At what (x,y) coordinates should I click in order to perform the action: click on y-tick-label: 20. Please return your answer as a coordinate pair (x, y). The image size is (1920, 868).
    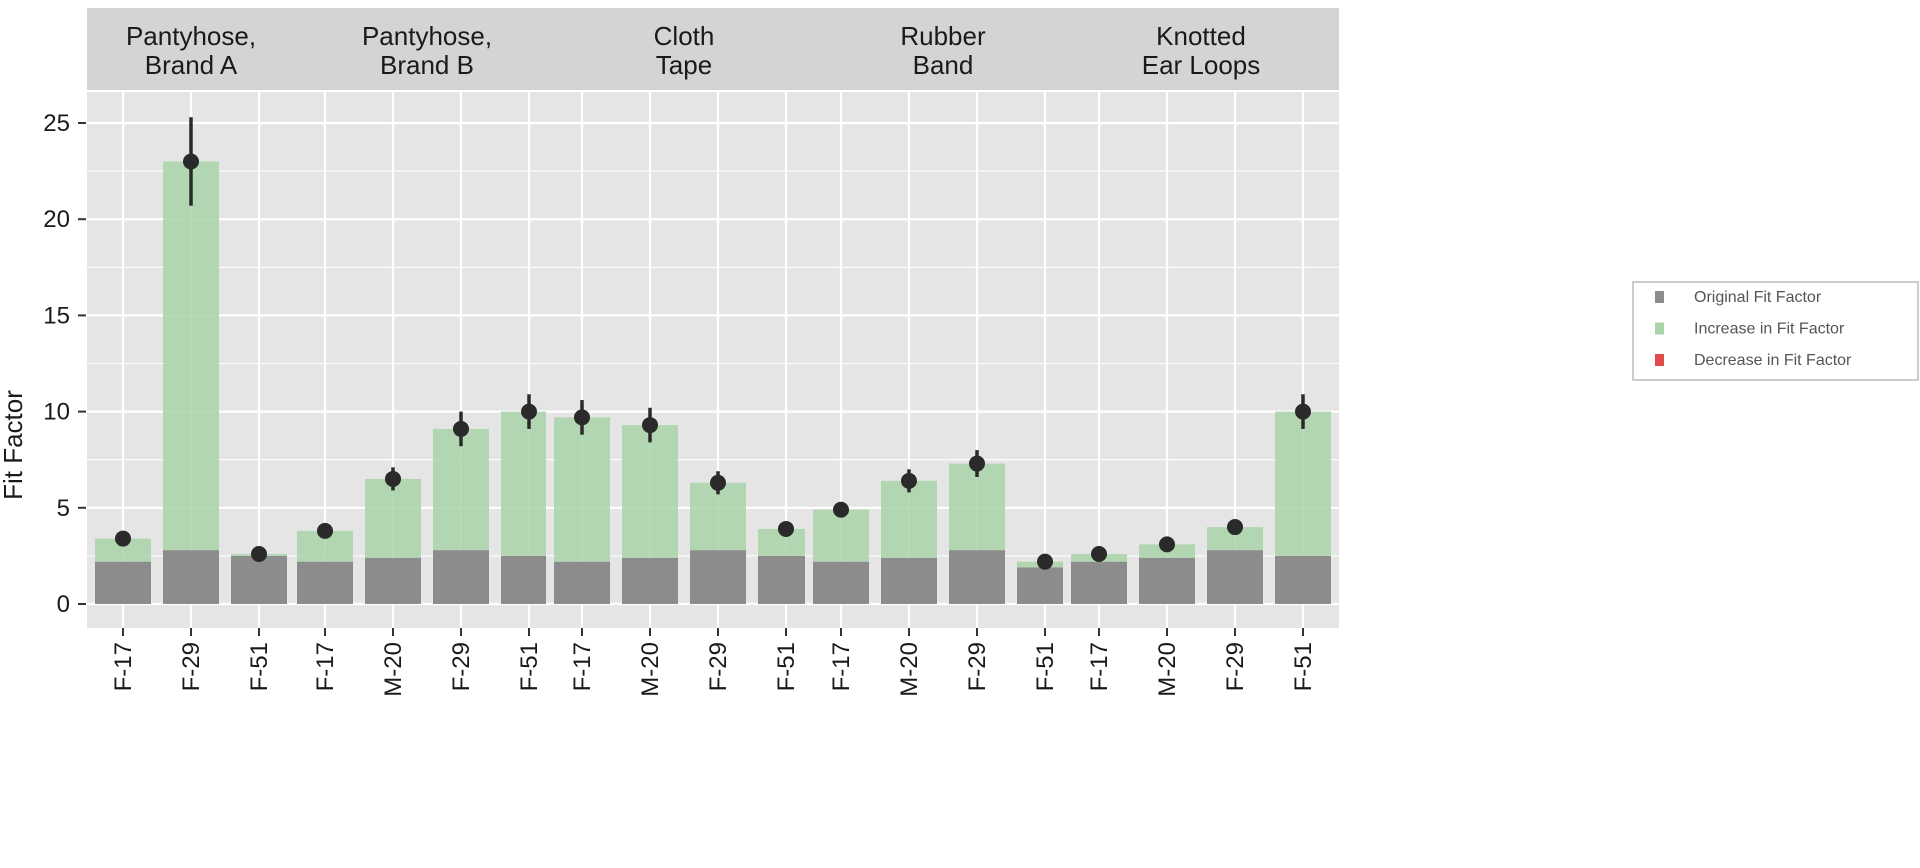
    Looking at the image, I should click on (56, 219).